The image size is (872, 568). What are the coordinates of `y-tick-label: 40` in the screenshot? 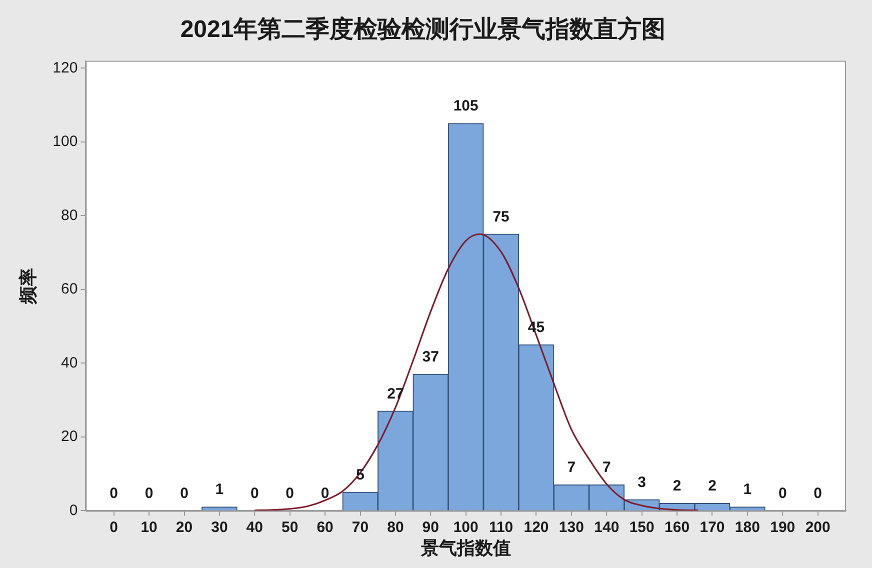 It's located at (69, 363).